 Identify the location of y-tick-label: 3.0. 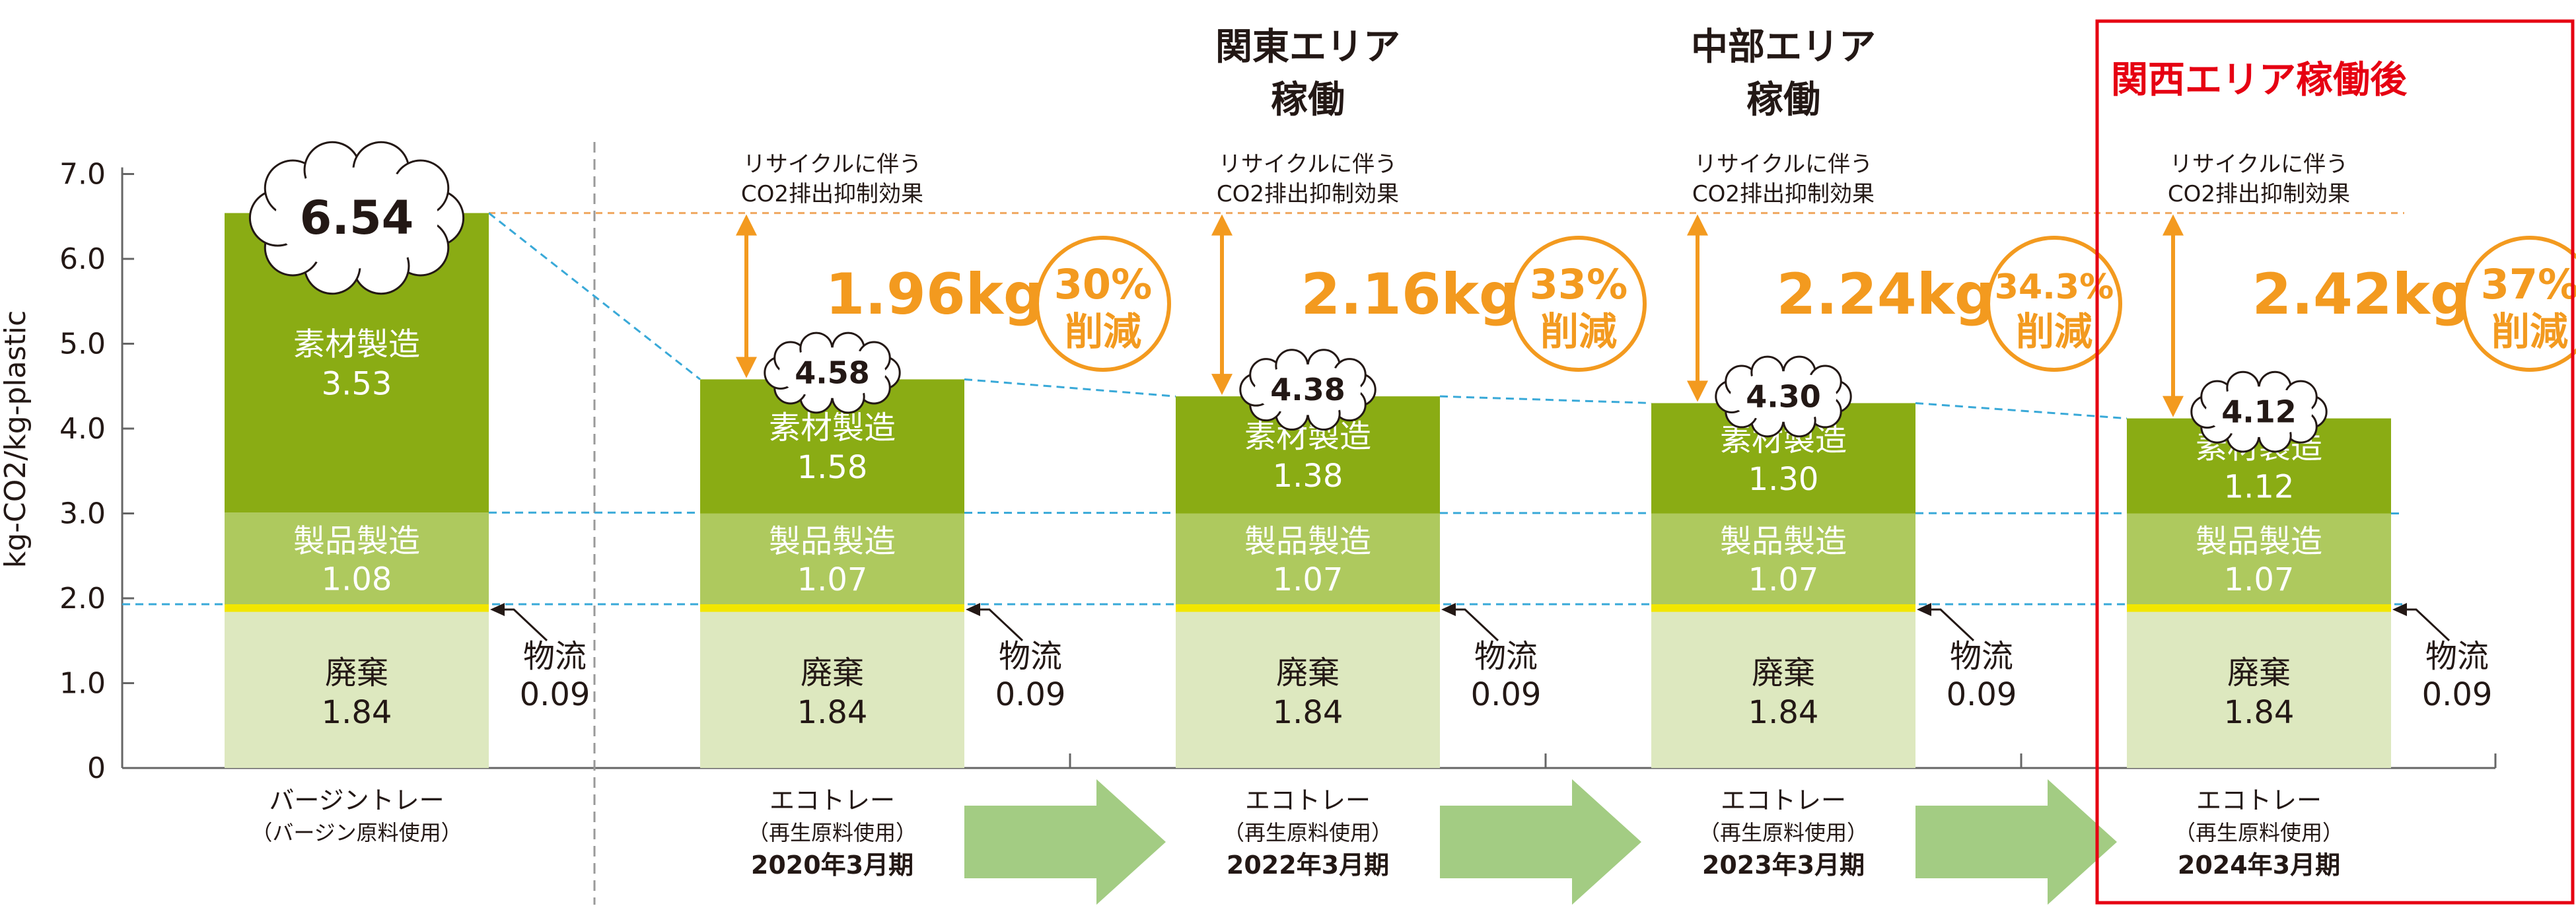
(82, 514).